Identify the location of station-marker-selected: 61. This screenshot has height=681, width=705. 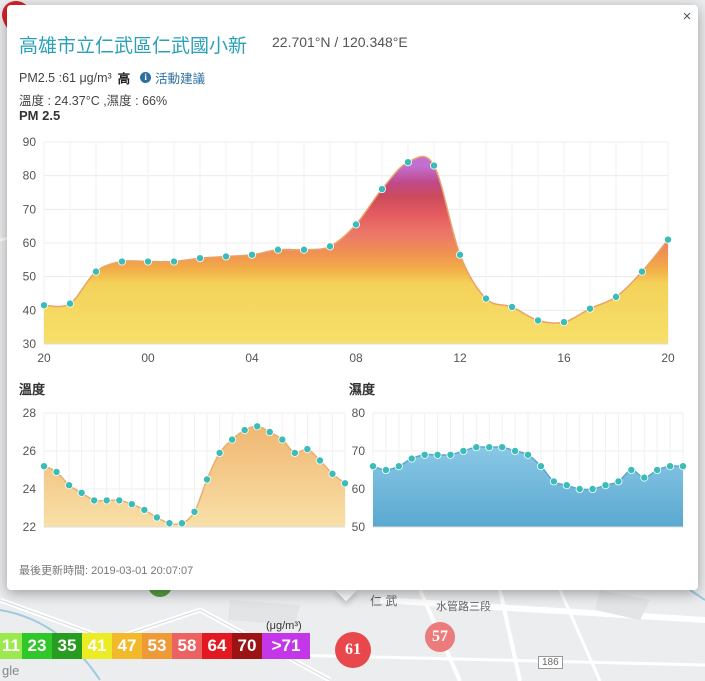
(353, 650).